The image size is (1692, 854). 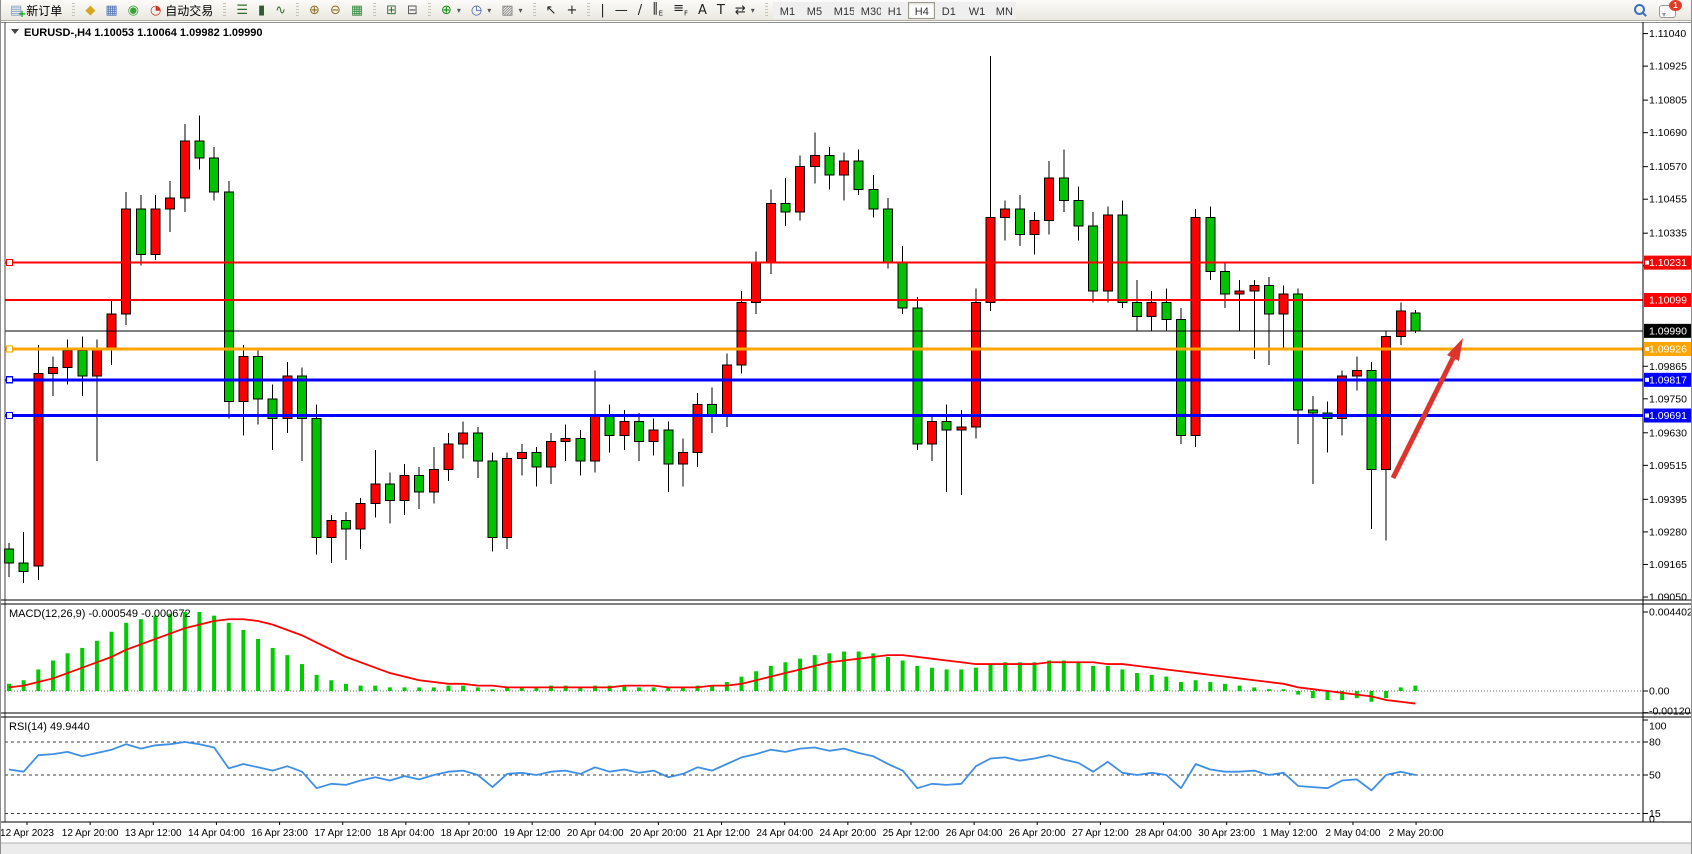 I want to click on timeframe-button-m30: M30, so click(x=867, y=10).